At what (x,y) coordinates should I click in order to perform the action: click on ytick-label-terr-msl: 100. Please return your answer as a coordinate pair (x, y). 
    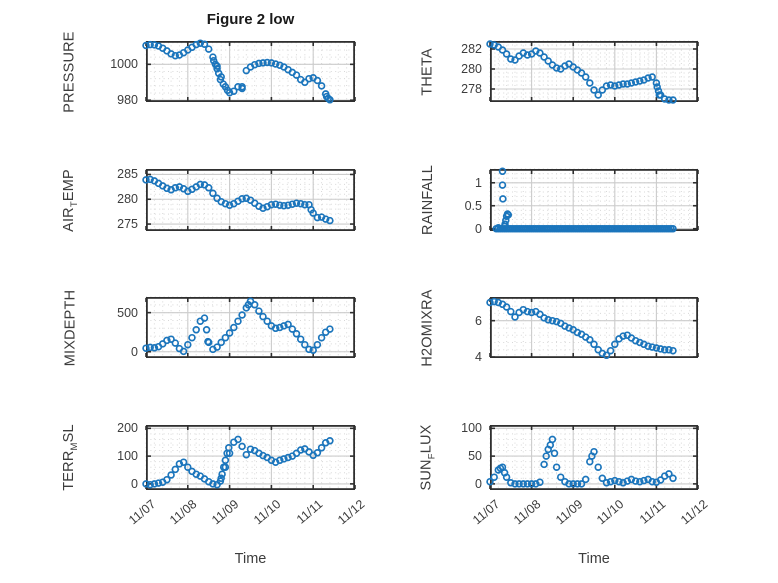
    Looking at the image, I should click on (127, 456).